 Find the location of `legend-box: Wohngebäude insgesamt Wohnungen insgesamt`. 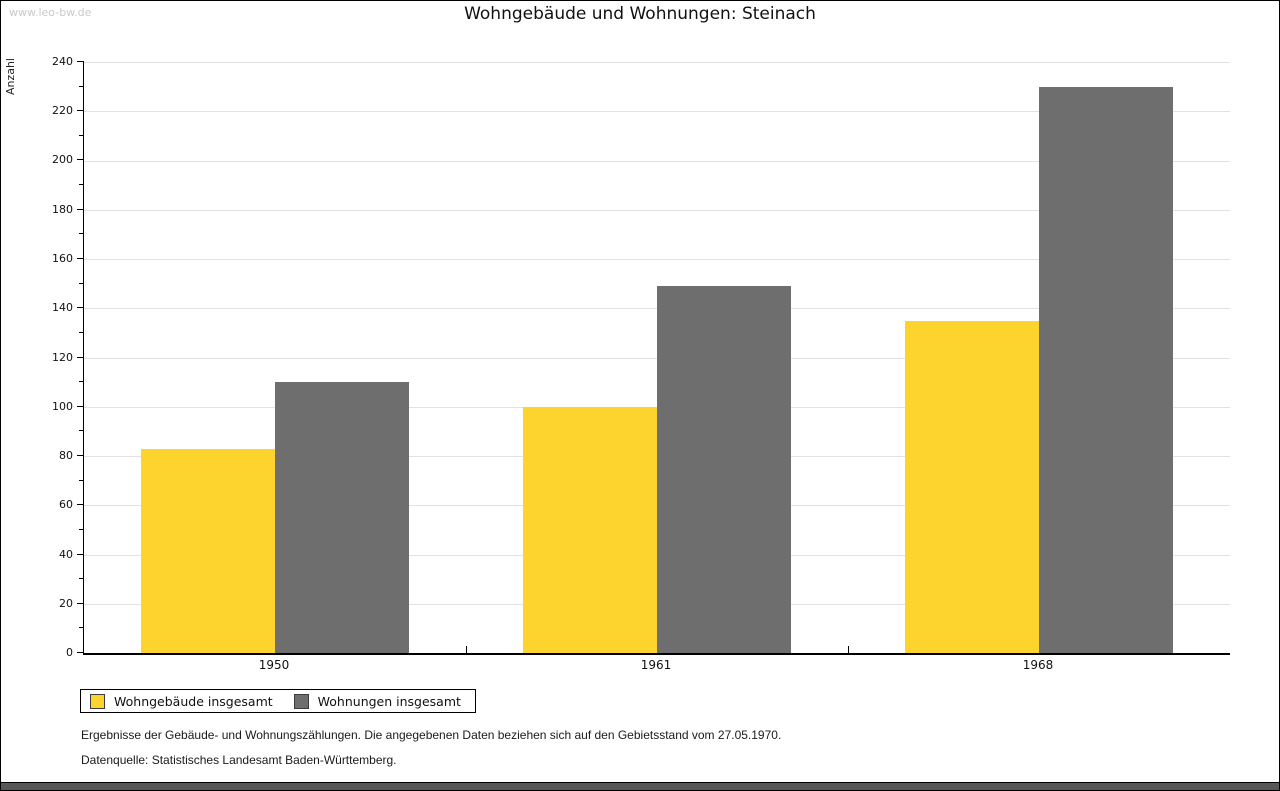

legend-box: Wohngebäude insgesamt Wohnungen insgesamt is located at coordinates (278, 701).